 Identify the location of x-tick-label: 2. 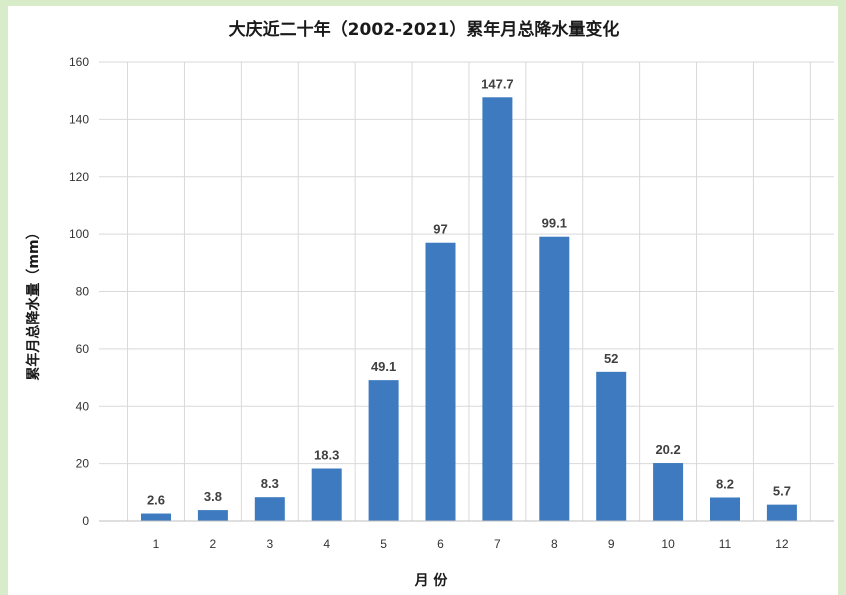
(213, 544).